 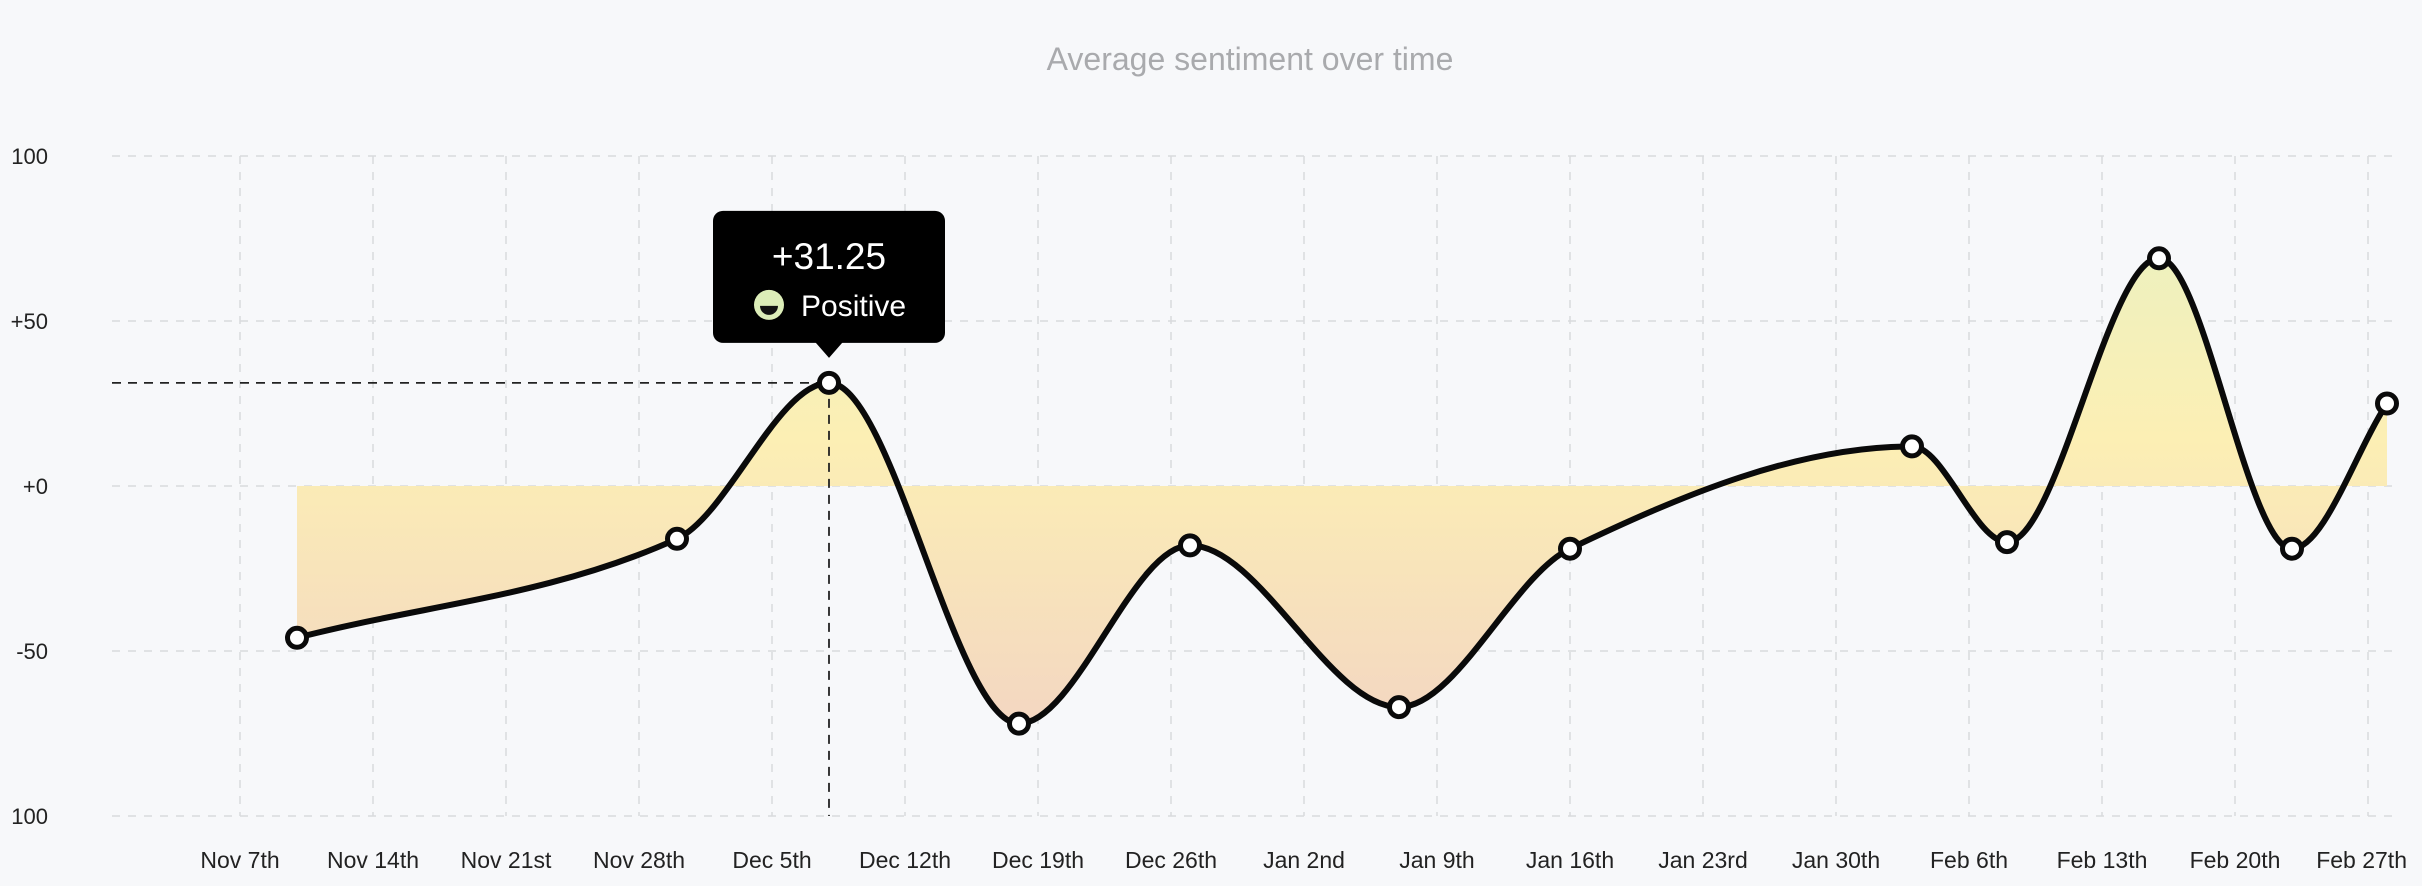 What do you see at coordinates (769, 310) in the screenshot?
I see `icon-smile` at bounding box center [769, 310].